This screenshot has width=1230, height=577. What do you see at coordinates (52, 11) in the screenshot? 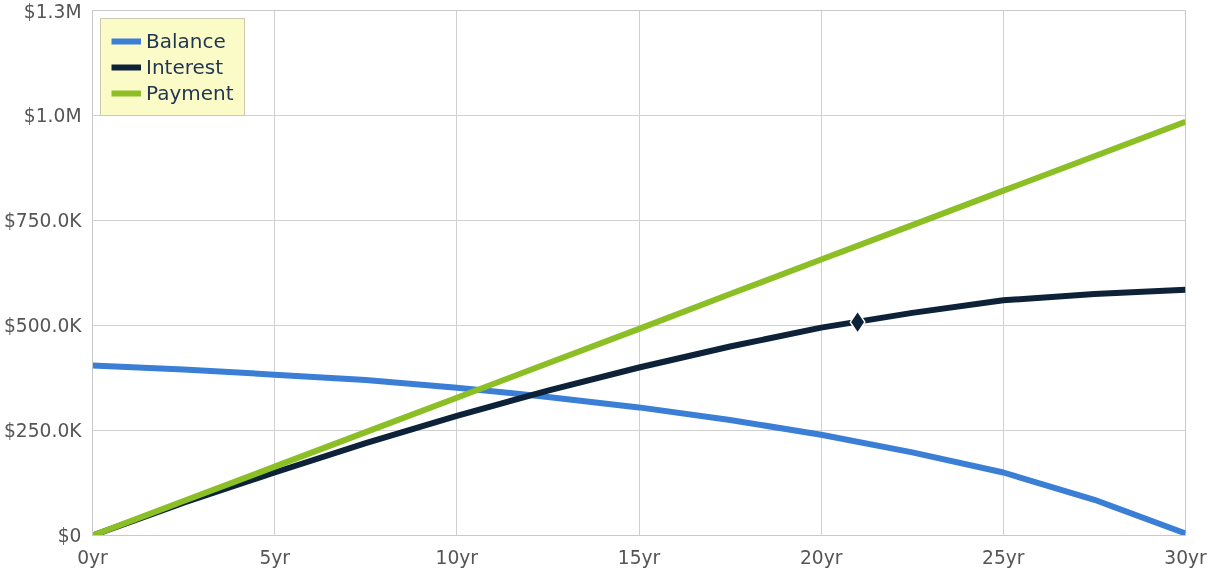
I see `y-tick-label: $1.3M` at bounding box center [52, 11].